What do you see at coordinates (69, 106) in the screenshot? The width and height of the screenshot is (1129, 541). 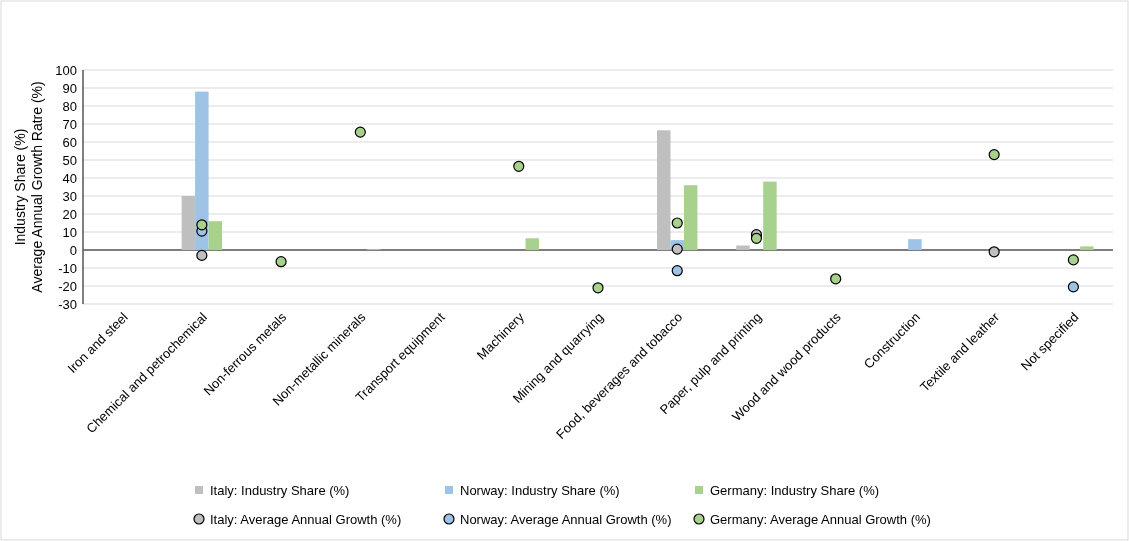 I see `y-tick-label: 80` at bounding box center [69, 106].